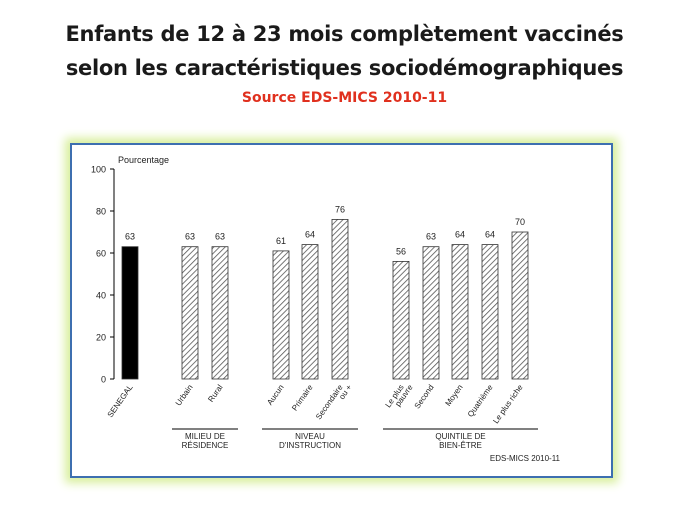  What do you see at coordinates (453, 395) in the screenshot?
I see `x-category-label: Moyen` at bounding box center [453, 395].